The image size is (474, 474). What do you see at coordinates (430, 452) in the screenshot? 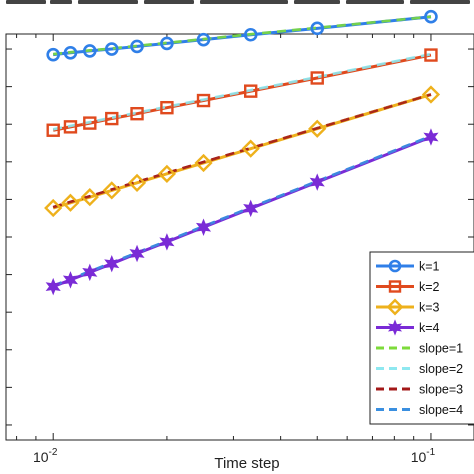
I see `x-tick-exponent: -1` at bounding box center [430, 452].